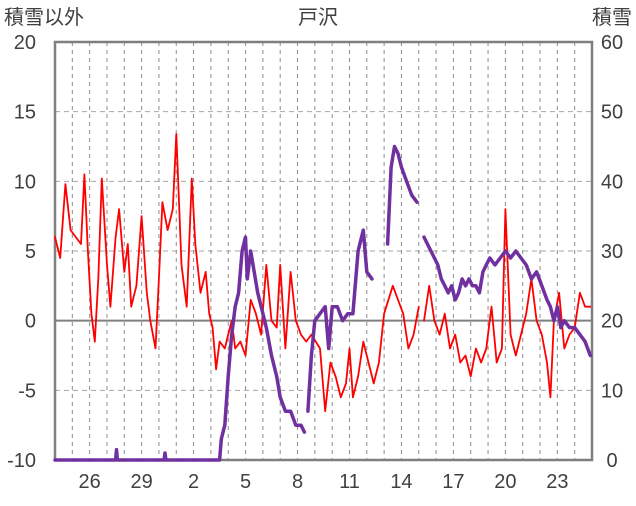 The width and height of the screenshot is (636, 506). I want to click on right-axis-title: 積雪, so click(612, 17).